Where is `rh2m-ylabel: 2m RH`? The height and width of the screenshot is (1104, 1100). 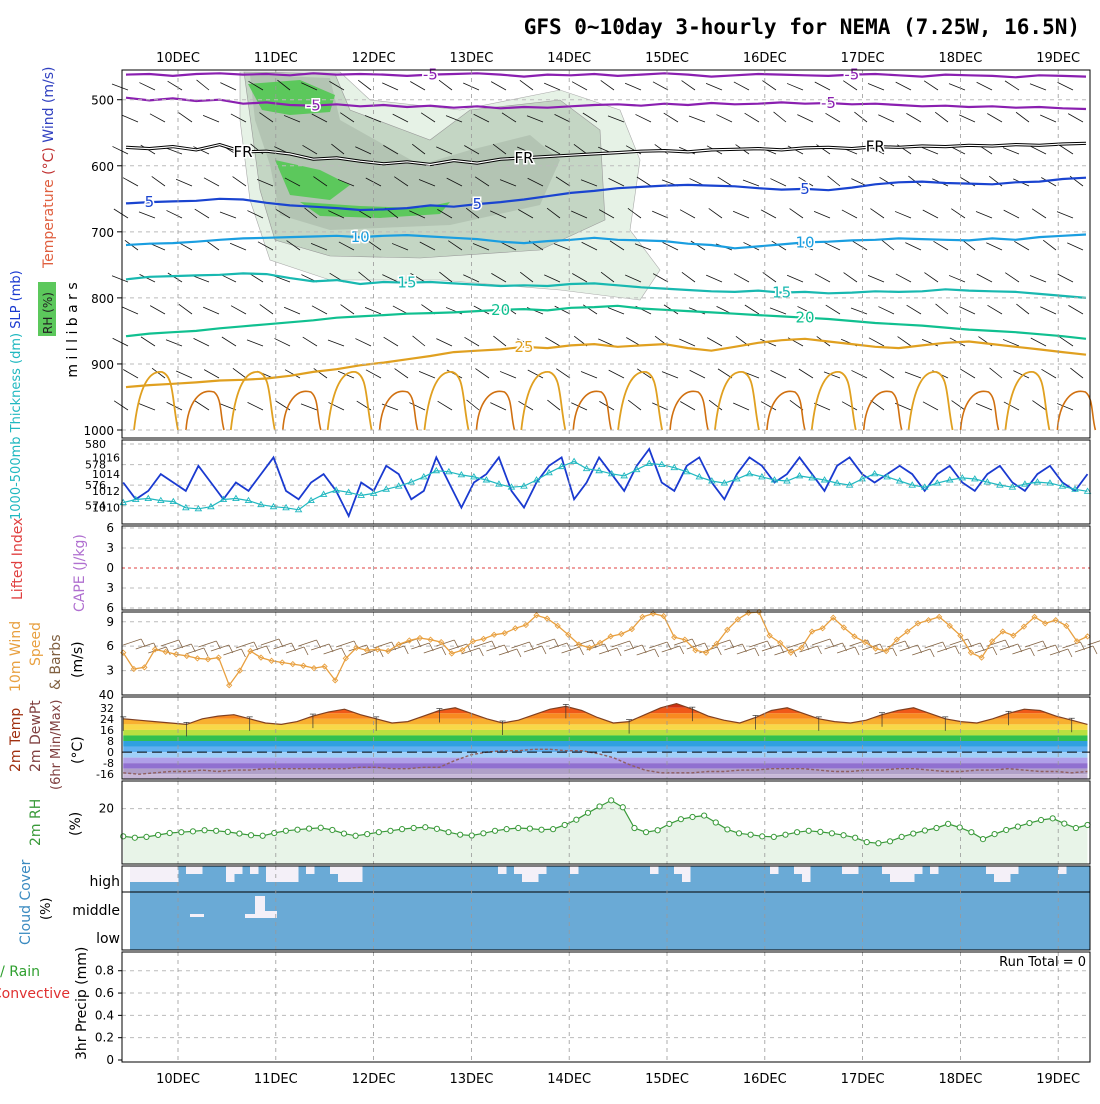
rh2m-ylabel: 2m RH is located at coordinates (36, 822).